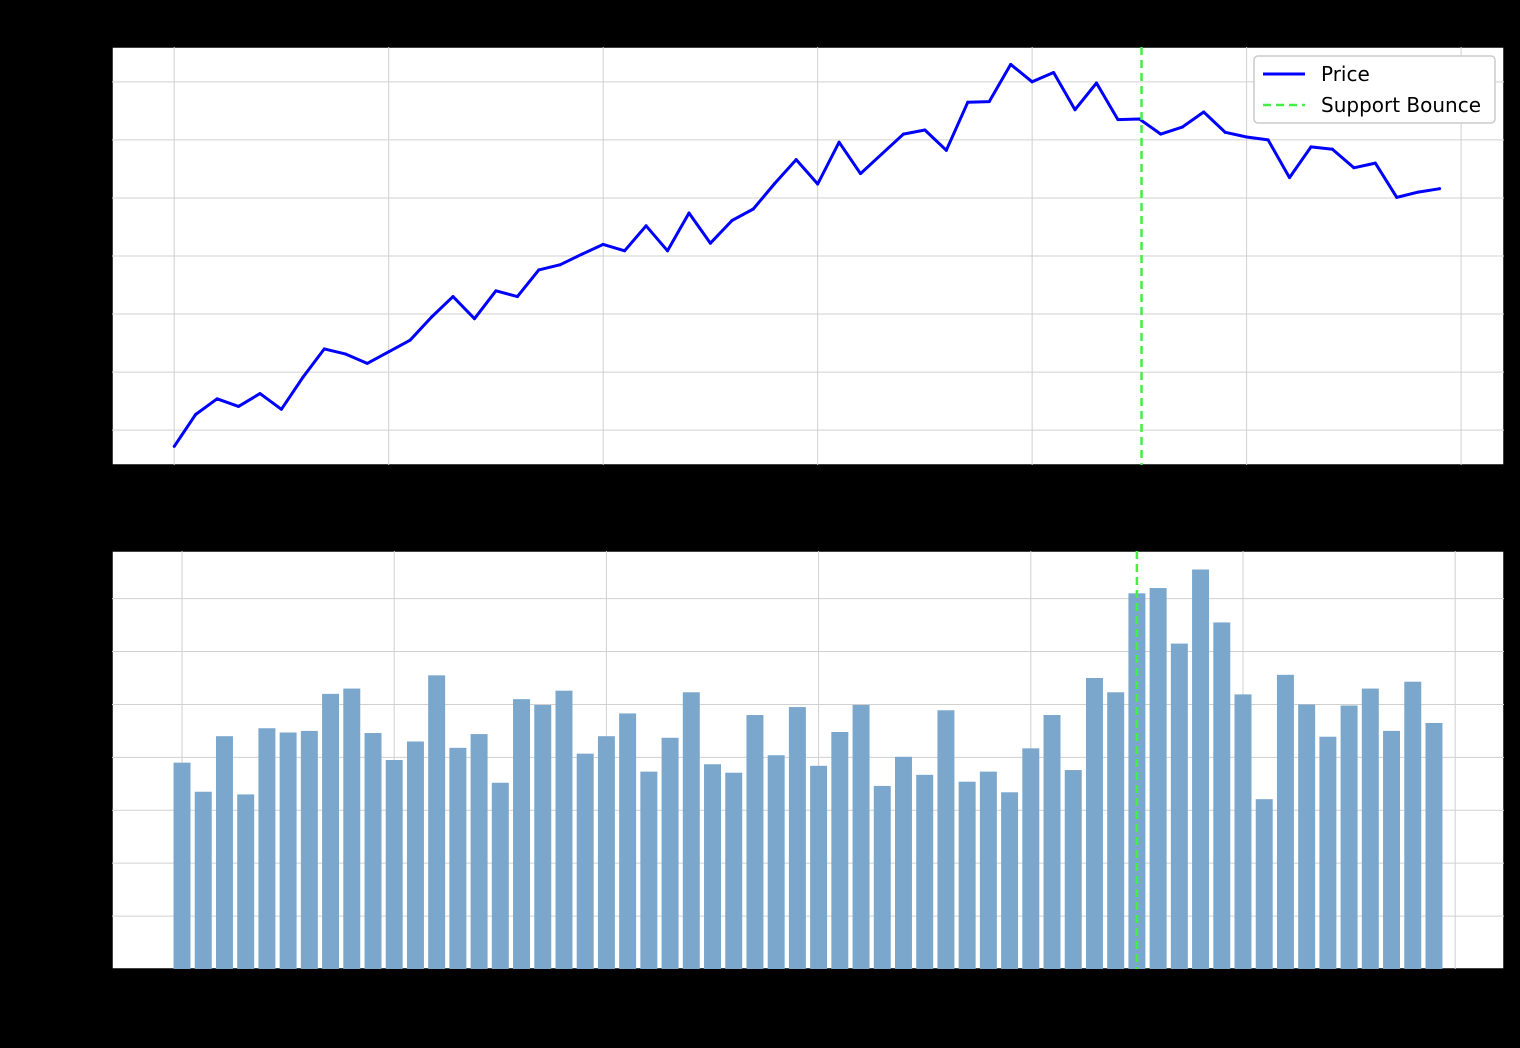  I want to click on legend-support-bounce-label: Support Bounce, so click(1401, 105).